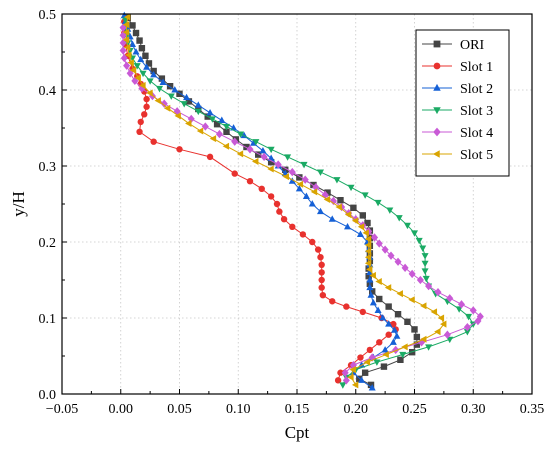  I want to click on x-tick-label: 0.30, so click(473, 409).